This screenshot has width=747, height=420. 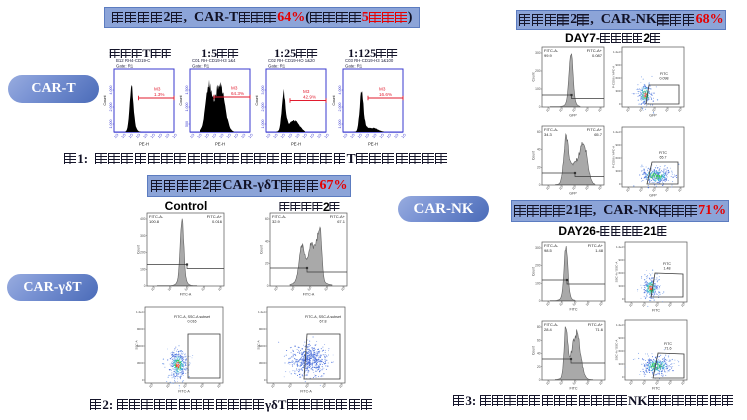 What do you see at coordinates (237, 93) in the screenshot?
I see `svg-text: 64.3%` at bounding box center [237, 93].